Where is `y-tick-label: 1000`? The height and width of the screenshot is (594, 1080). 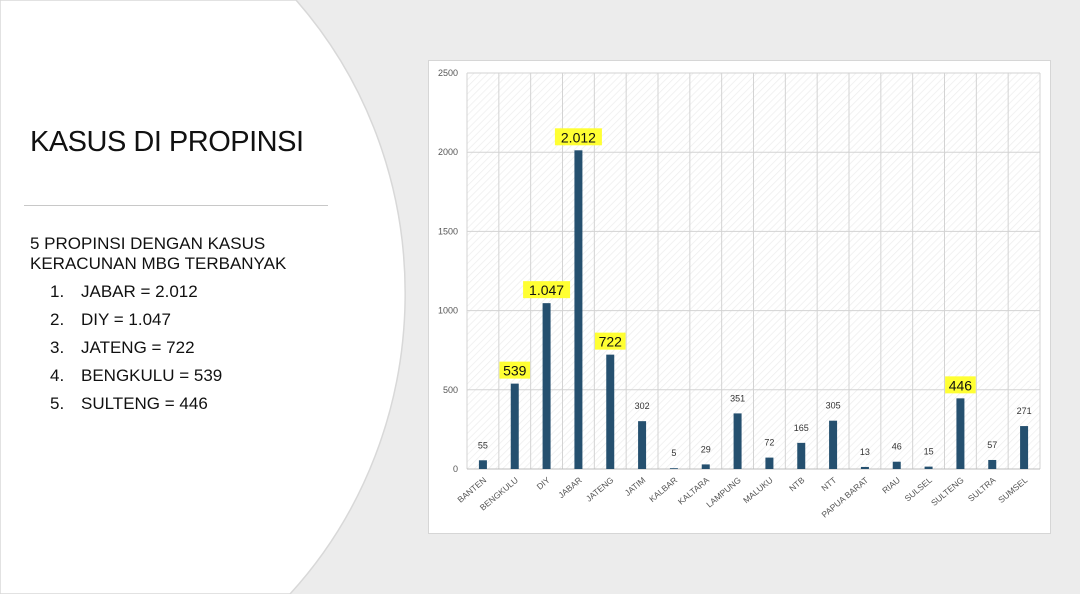
y-tick-label: 1000 is located at coordinates (448, 311).